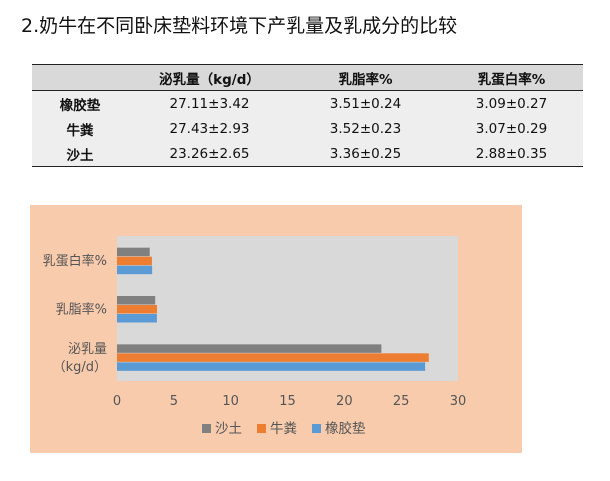  I want to click on table-cell: 3.52±0.23, so click(365, 128).